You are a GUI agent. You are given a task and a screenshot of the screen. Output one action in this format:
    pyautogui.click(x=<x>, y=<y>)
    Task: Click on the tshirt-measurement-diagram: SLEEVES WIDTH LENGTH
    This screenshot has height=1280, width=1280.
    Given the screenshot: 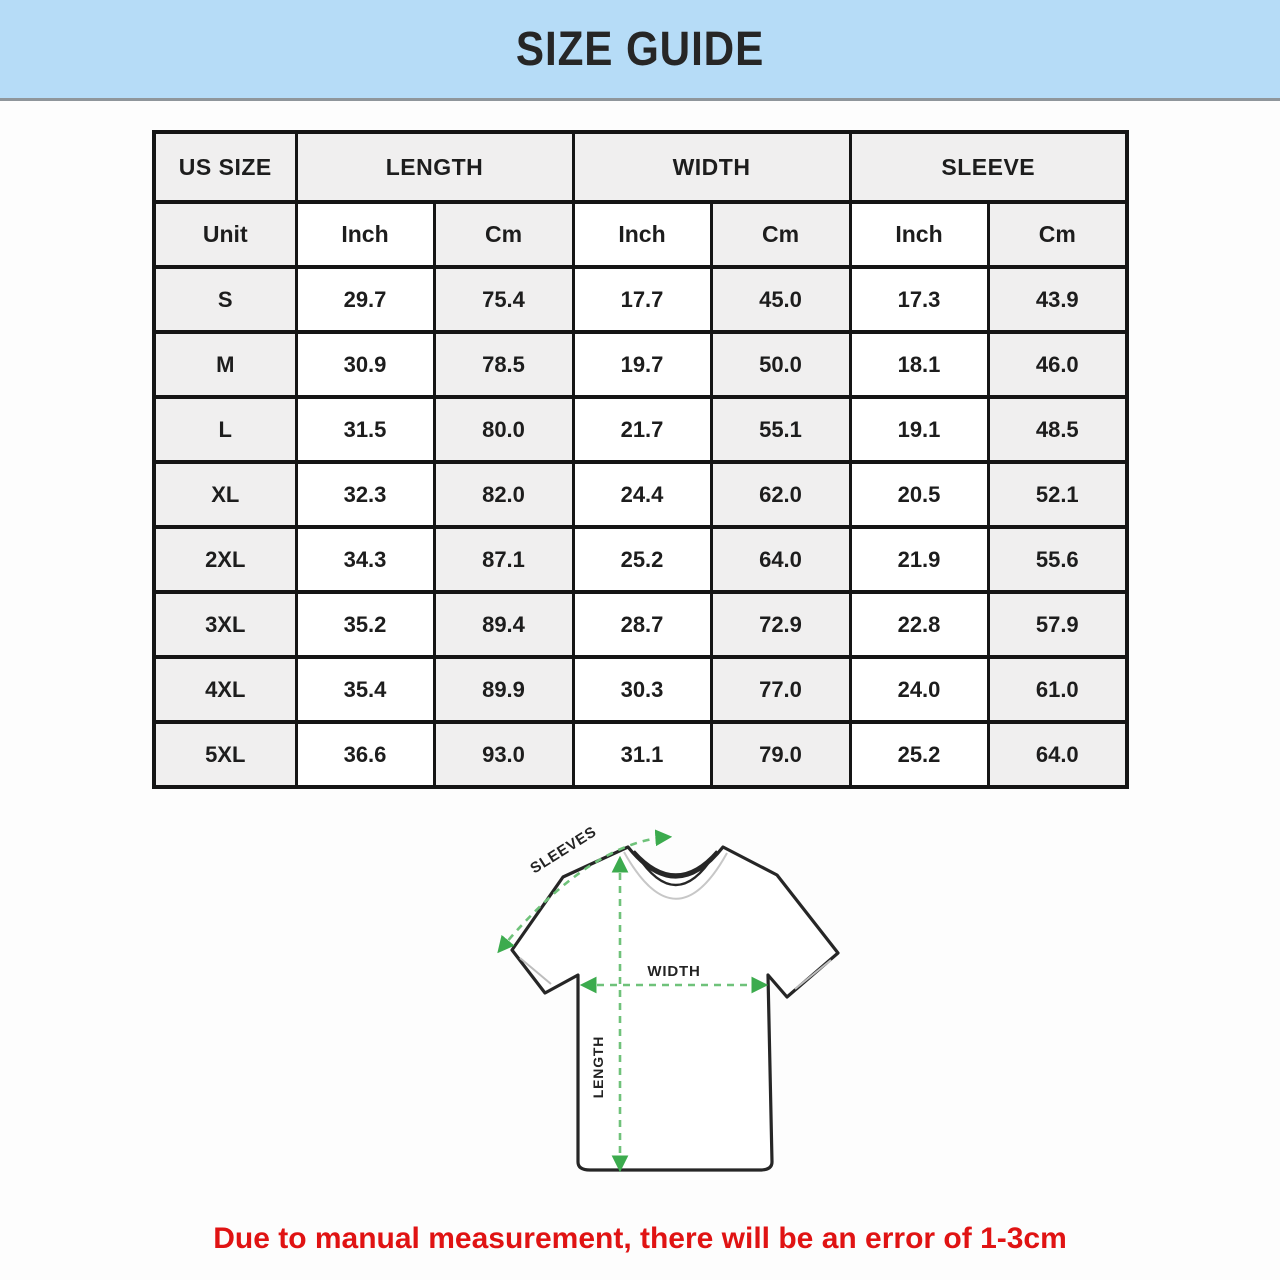 What is the action you would take?
    pyautogui.click(x=668, y=998)
    